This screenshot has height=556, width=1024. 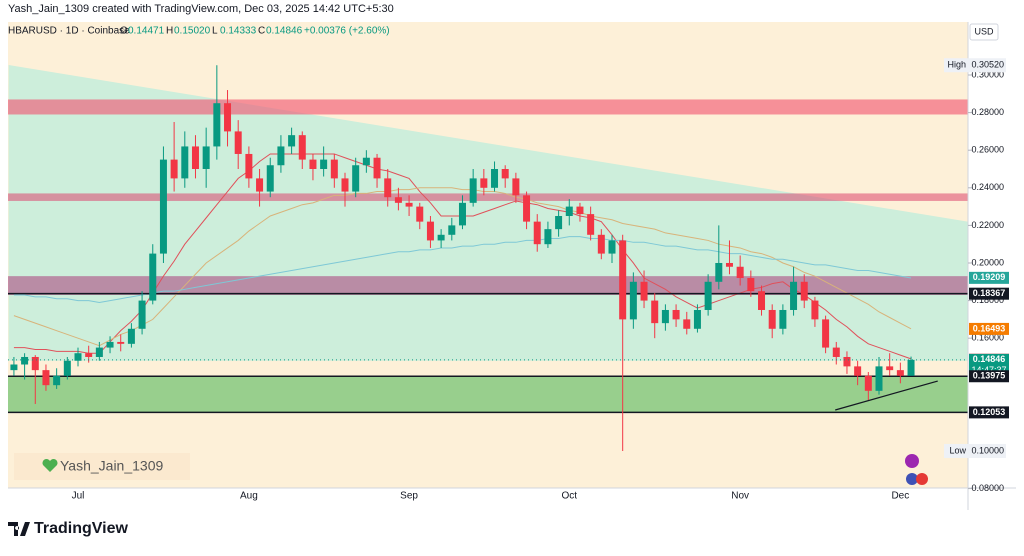 What do you see at coordinates (249, 496) in the screenshot?
I see `x-tick-label: Aug` at bounding box center [249, 496].